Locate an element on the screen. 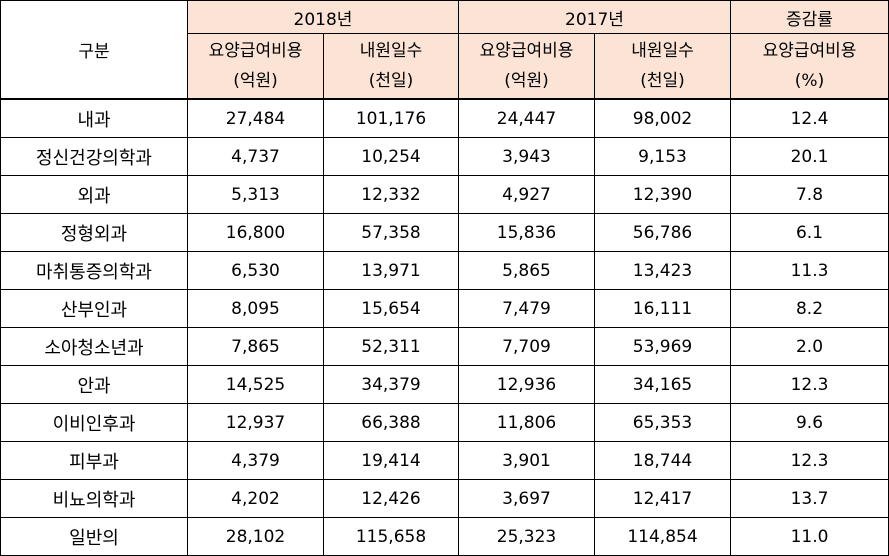  row-category: 비뇨의학과 is located at coordinates (94, 498).